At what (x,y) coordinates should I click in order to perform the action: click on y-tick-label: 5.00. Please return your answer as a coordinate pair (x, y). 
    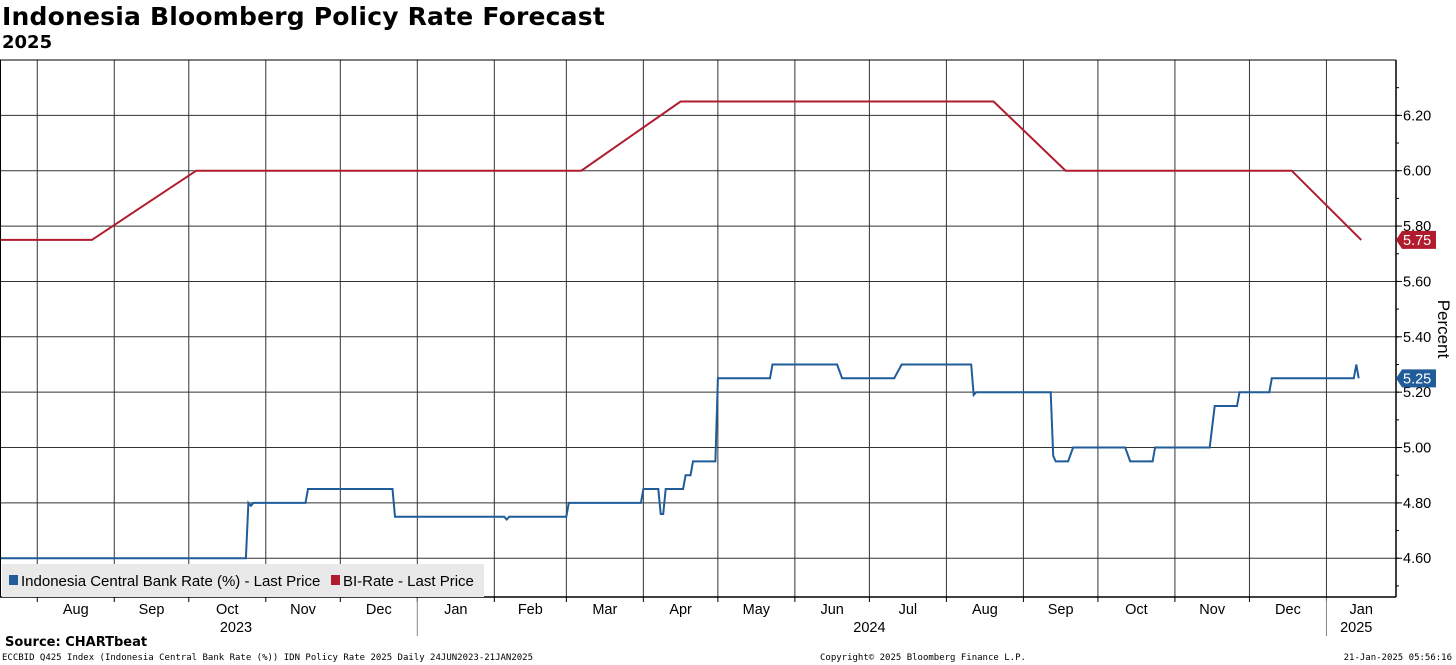
    Looking at the image, I should click on (1417, 449).